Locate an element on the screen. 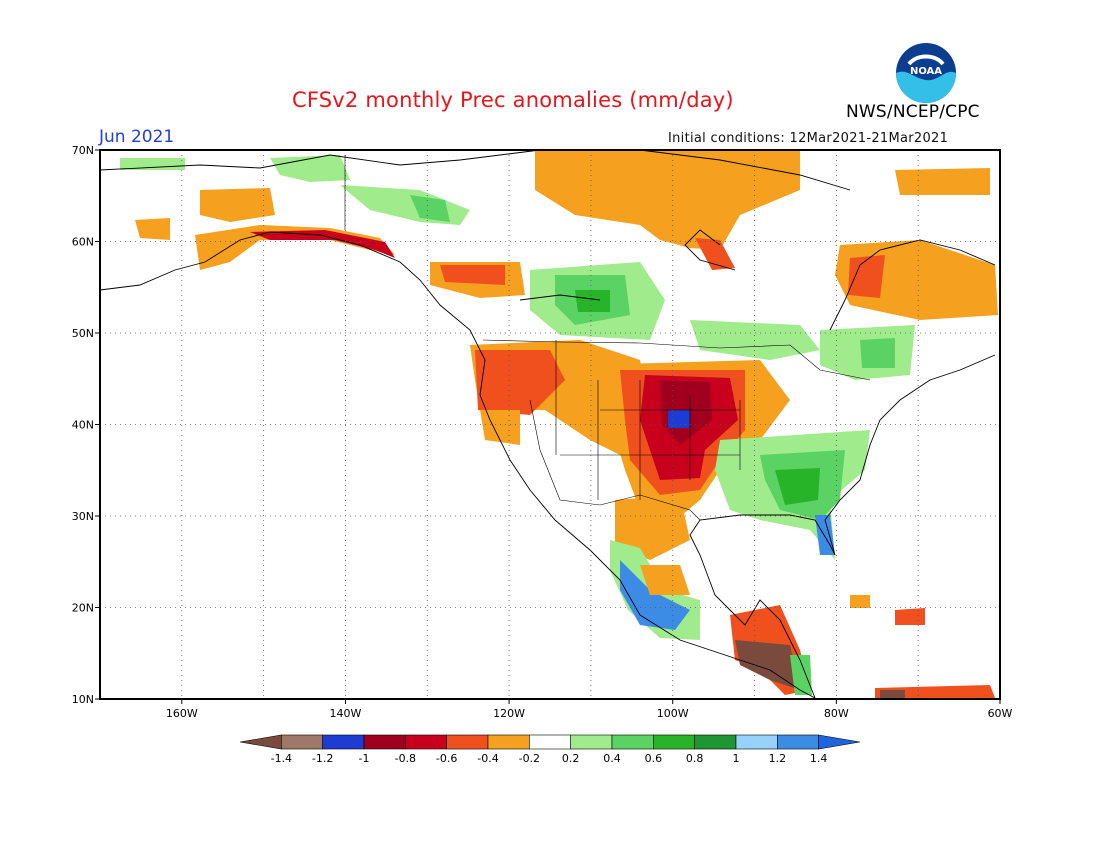  anomaly-wet-prairies-peak is located at coordinates (592, 301).